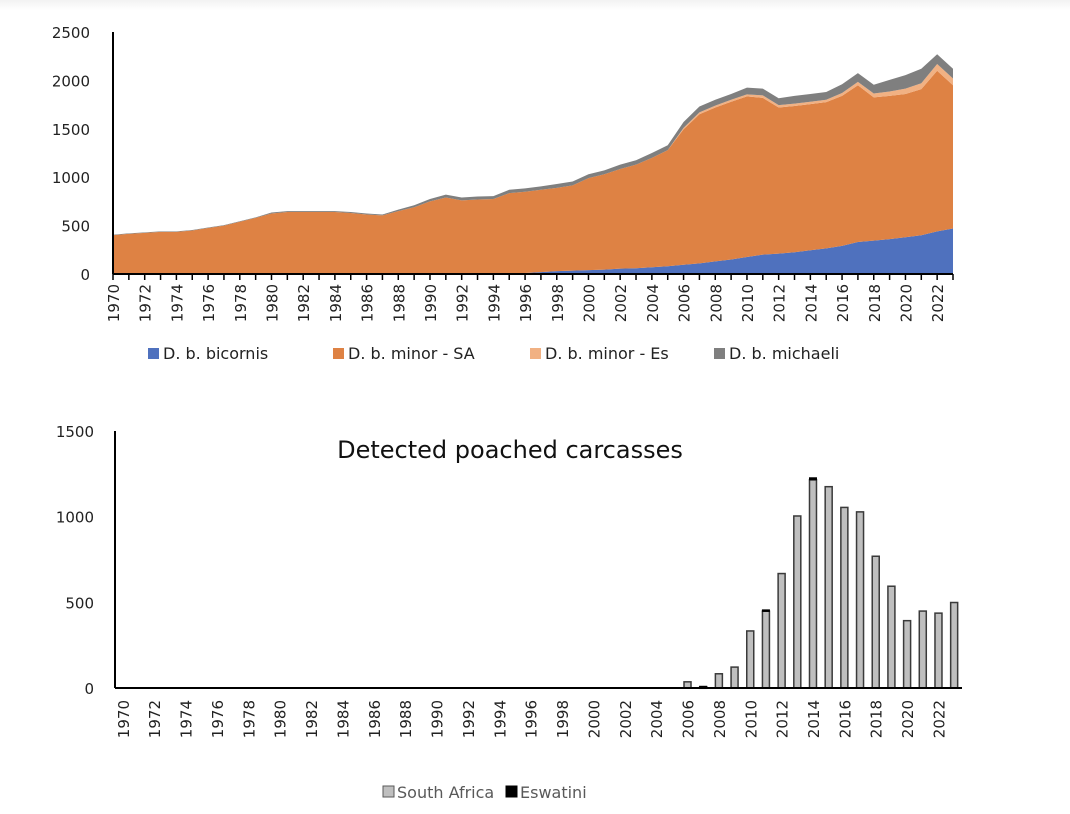 Image resolution: width=1070 pixels, height=814 pixels. Describe the element at coordinates (75, 518) in the screenshot. I see `bottom-y-tick-label: 1000` at that location.